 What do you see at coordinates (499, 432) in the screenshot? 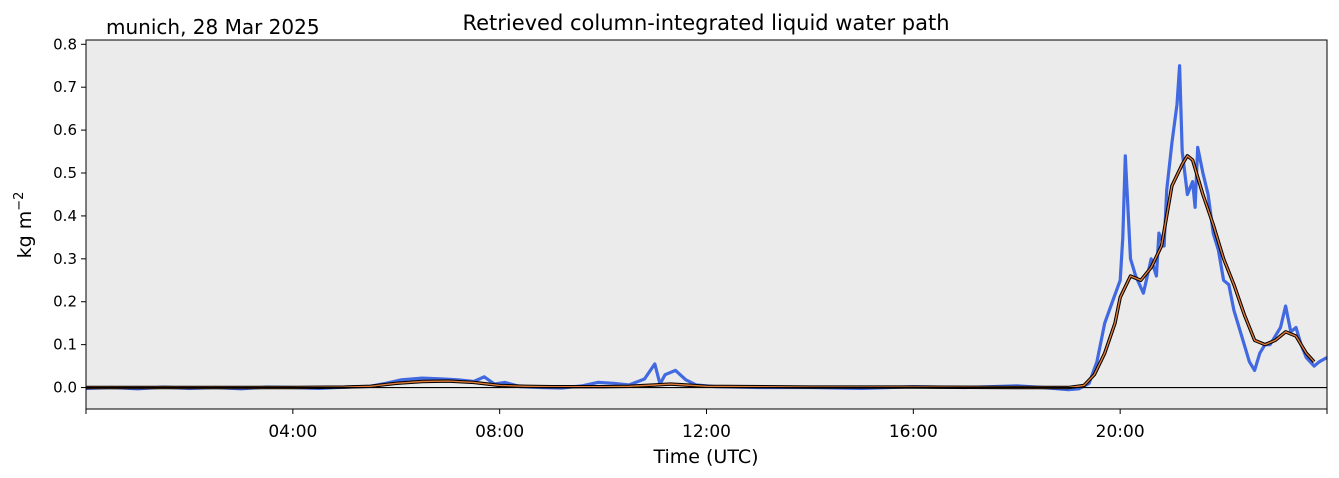
I see `x-tick-label: 08:00` at bounding box center [499, 432].